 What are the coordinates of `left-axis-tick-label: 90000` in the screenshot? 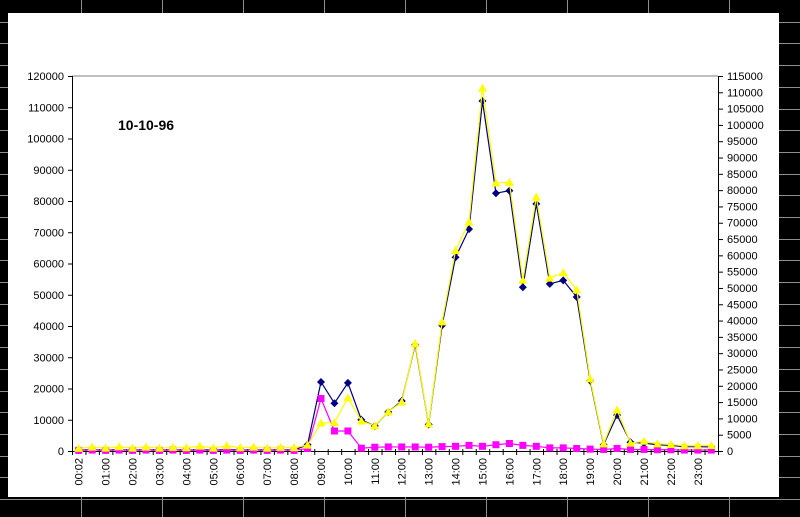 It's located at (48, 171).